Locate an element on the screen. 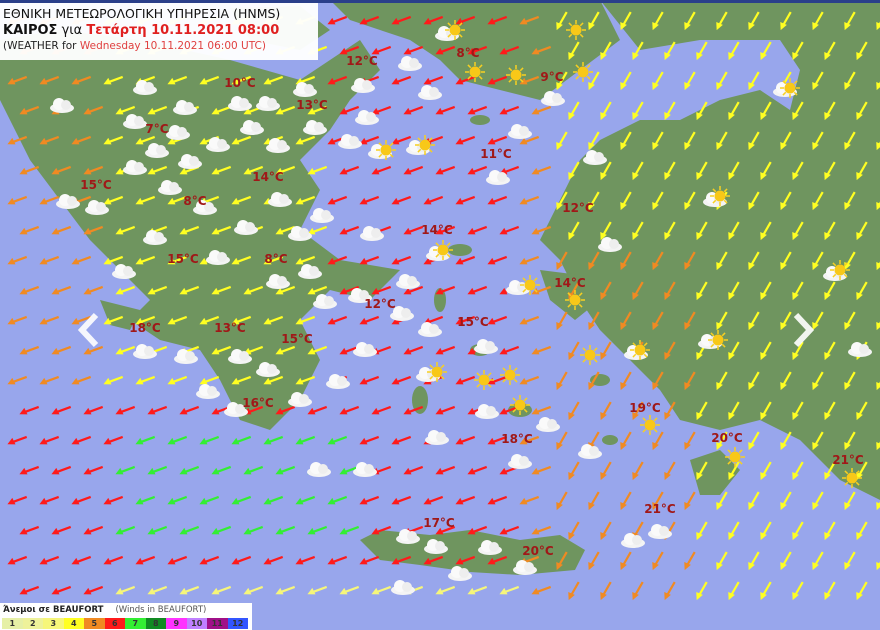 The image size is (880, 630). temperature-label: 14°C is located at coordinates (437, 230).